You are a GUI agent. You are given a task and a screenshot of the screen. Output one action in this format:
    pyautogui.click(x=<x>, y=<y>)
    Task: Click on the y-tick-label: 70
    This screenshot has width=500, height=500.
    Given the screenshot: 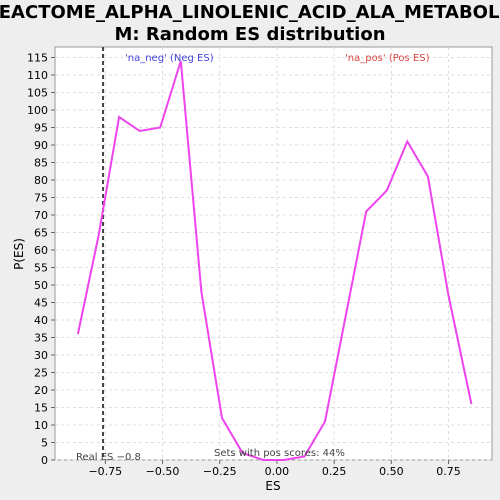 What is the action you would take?
    pyautogui.click(x=41, y=215)
    